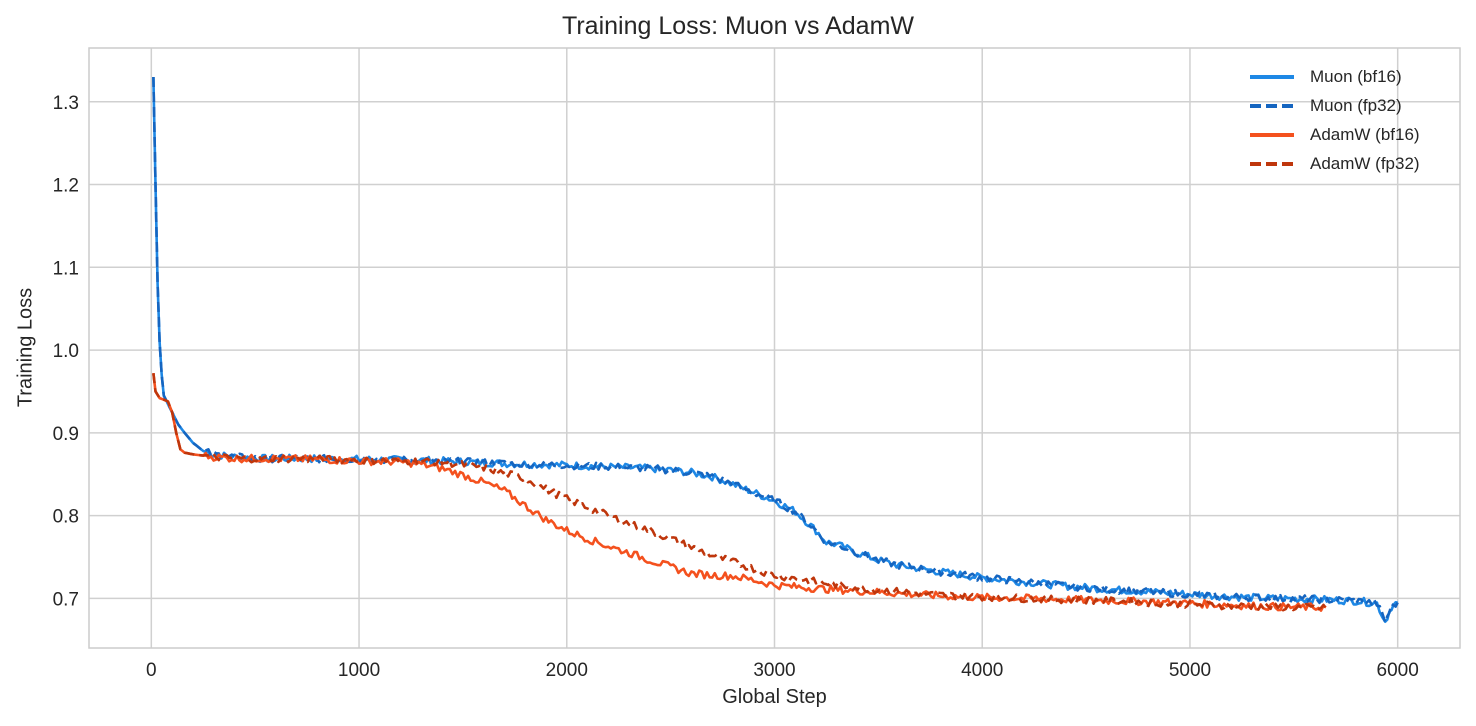  Describe the element at coordinates (151, 670) in the screenshot. I see `x-tick-label: 0` at that location.